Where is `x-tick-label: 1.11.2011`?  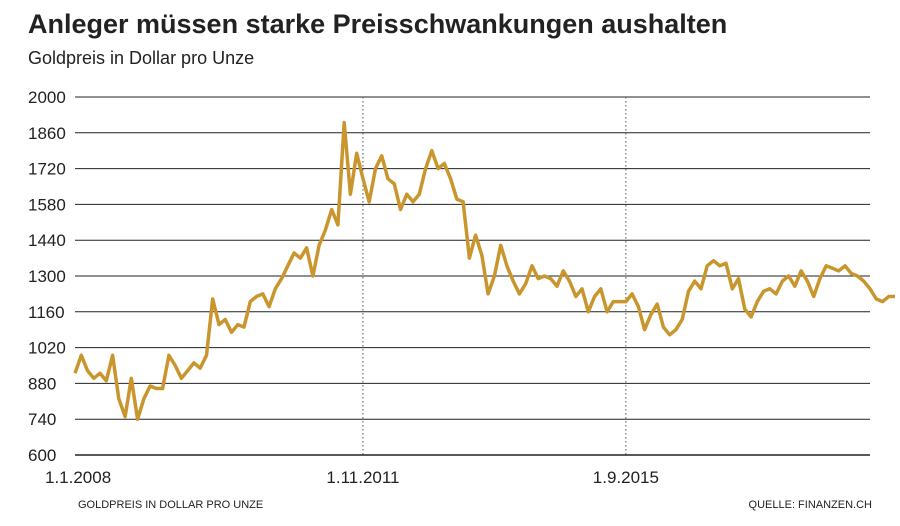 x-tick-label: 1.11.2011 is located at coordinates (362, 477).